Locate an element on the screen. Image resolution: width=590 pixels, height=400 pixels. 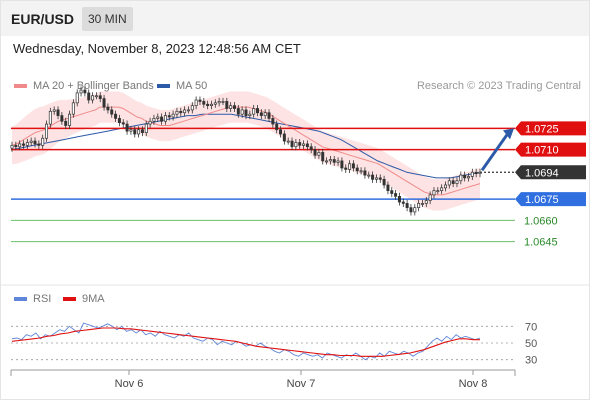
time-label-1: Nov 7 is located at coordinates (301, 384).